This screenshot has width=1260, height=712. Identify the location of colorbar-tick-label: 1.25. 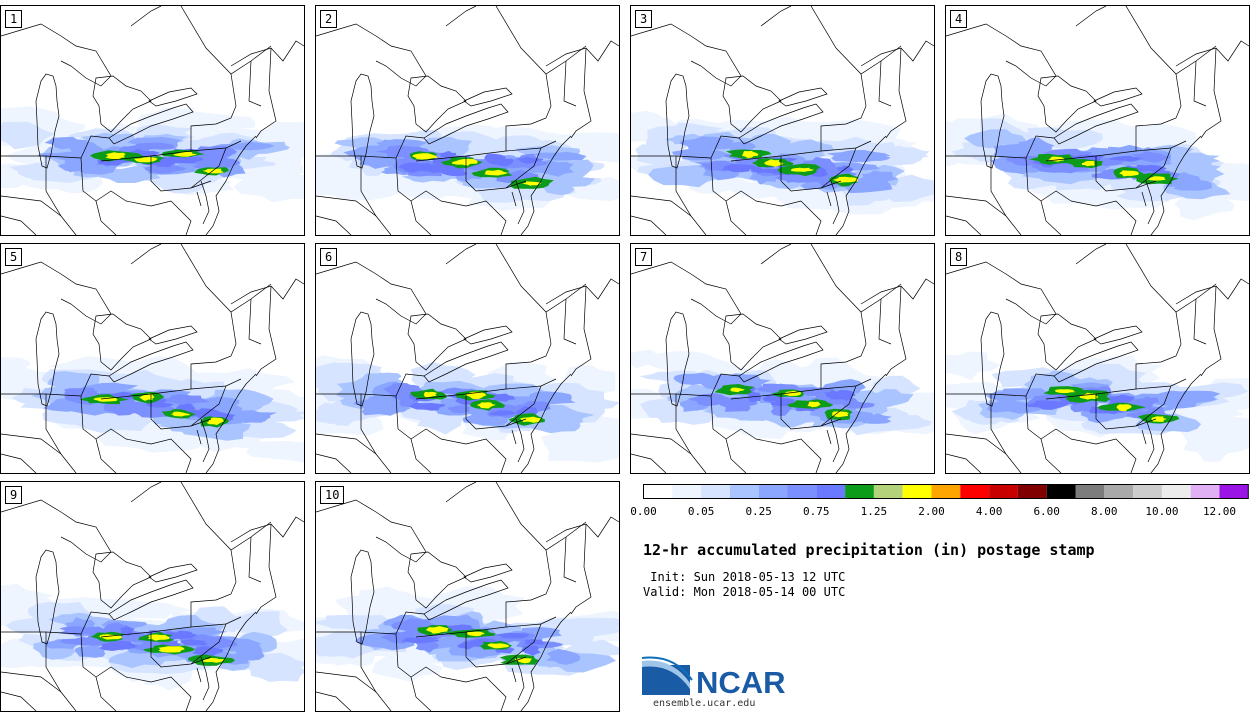
(874, 511).